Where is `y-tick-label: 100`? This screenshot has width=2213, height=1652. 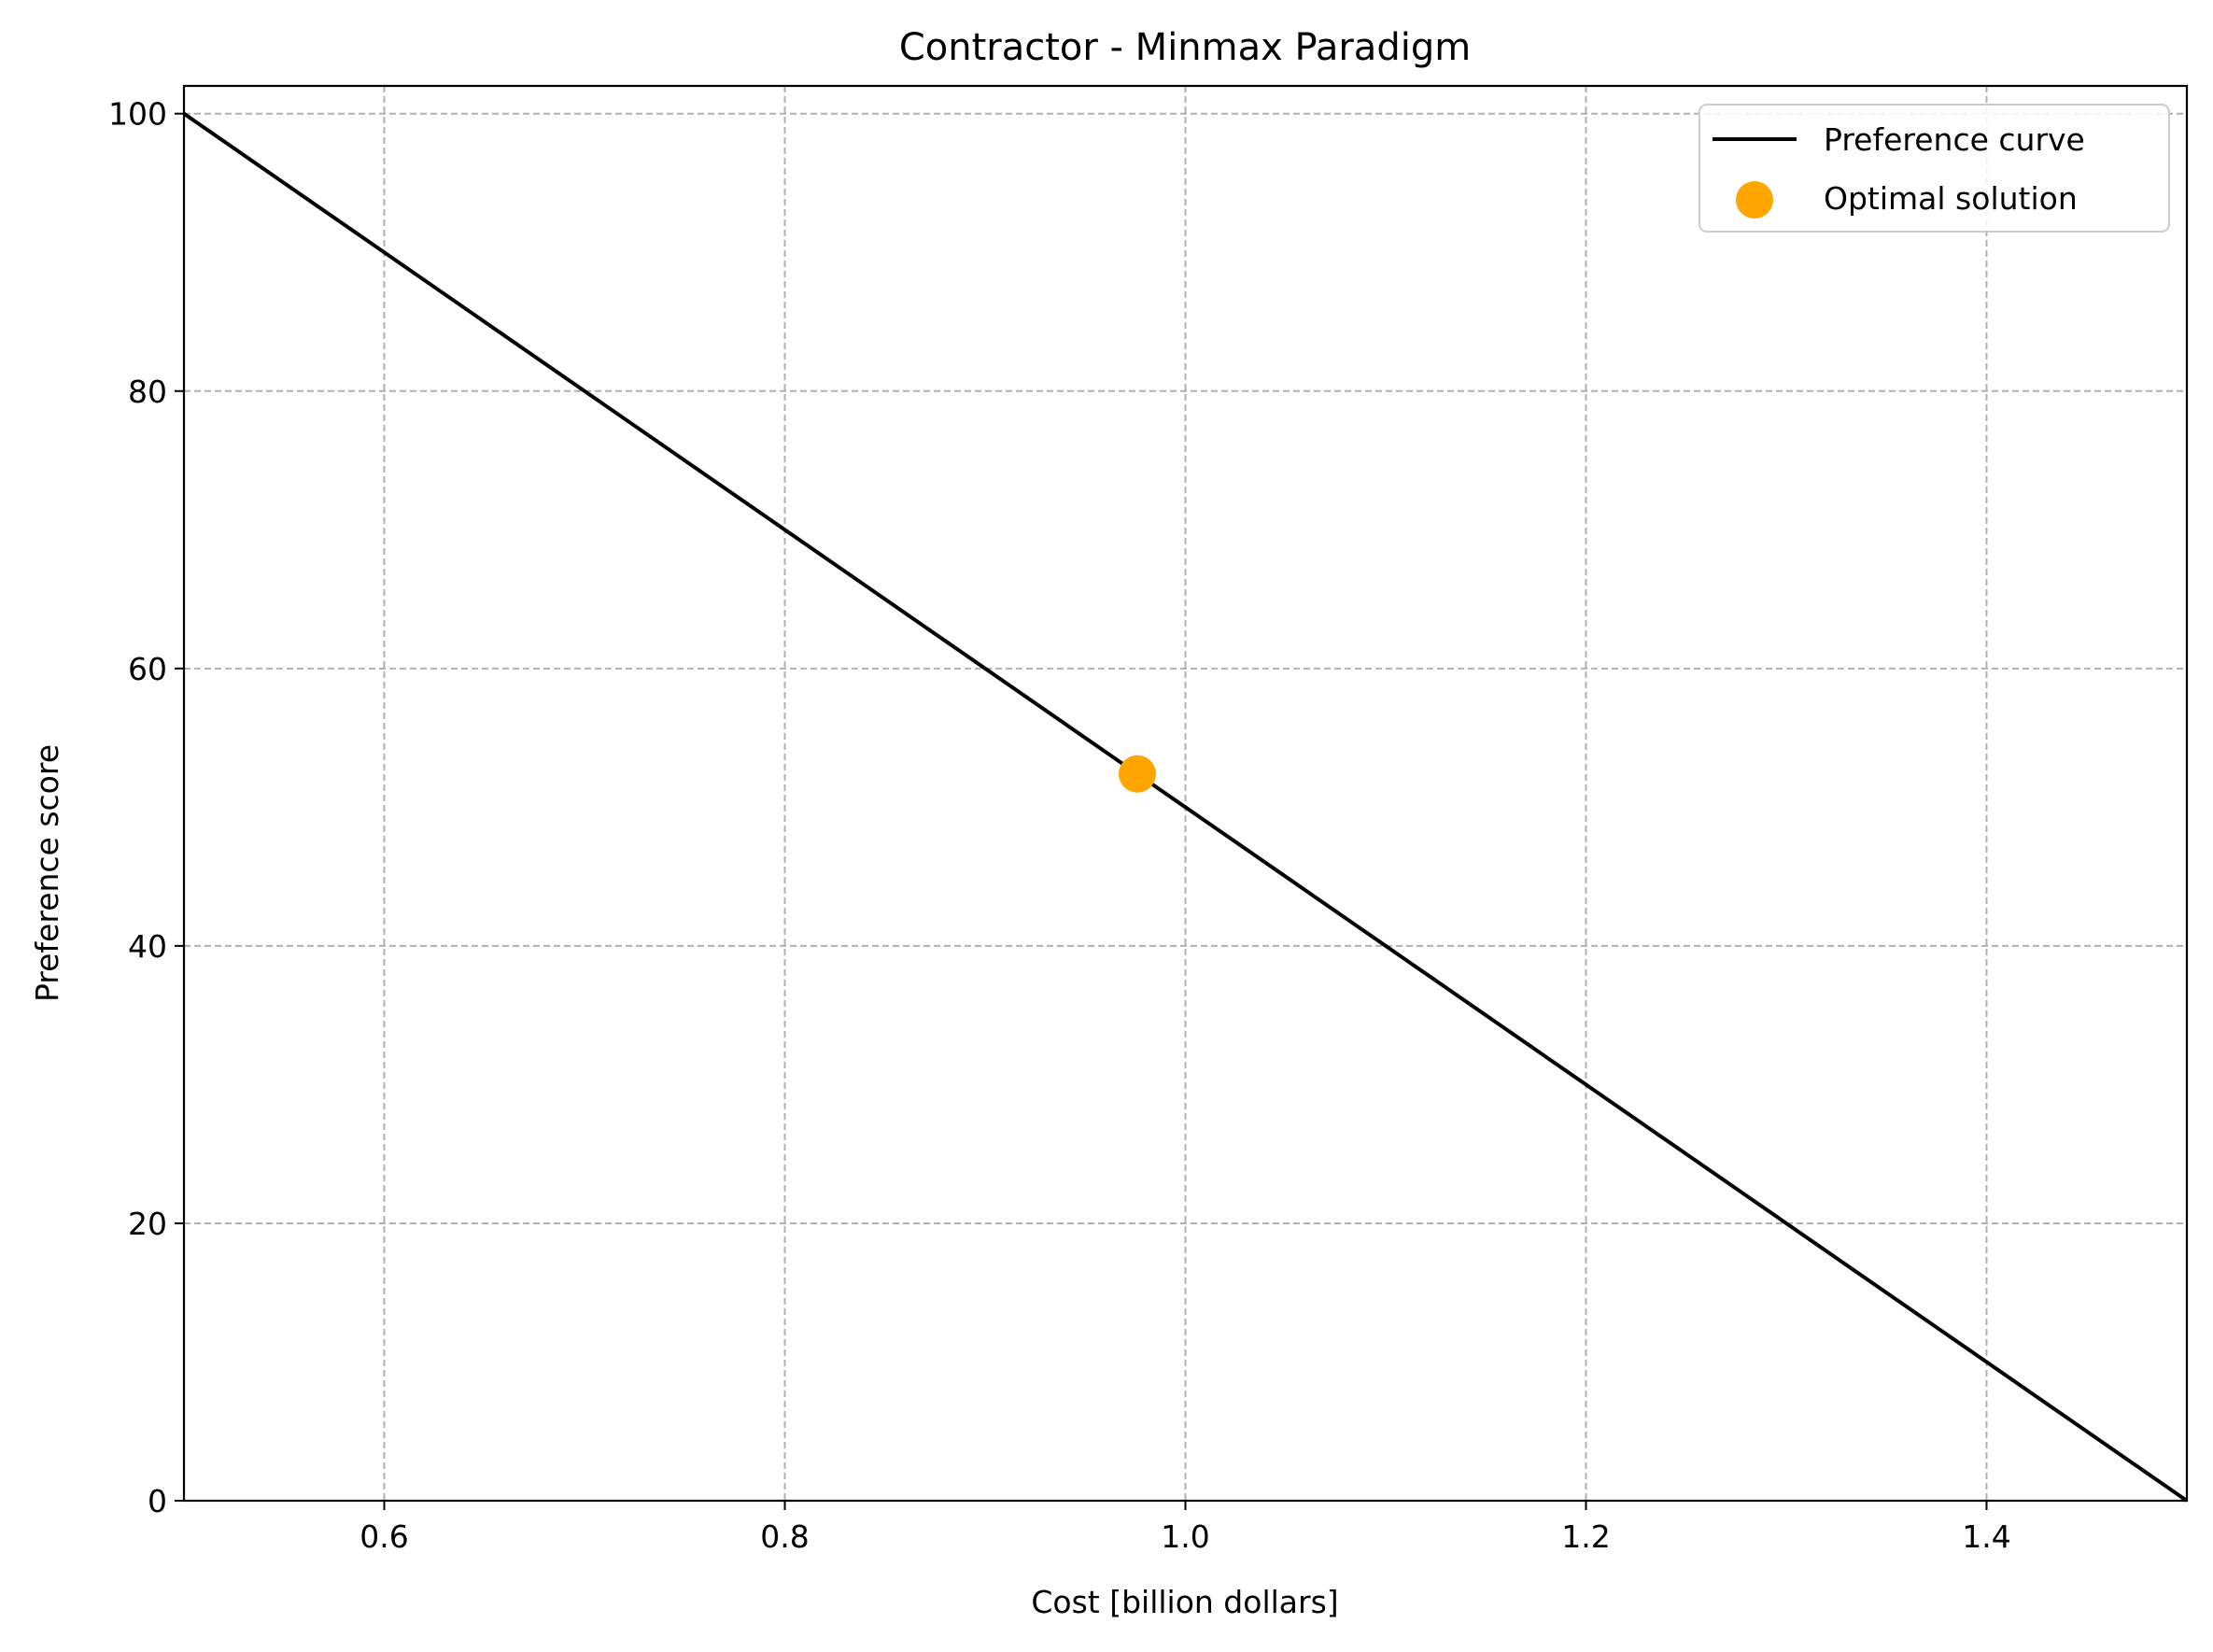
y-tick-label: 100 is located at coordinates (138, 114).